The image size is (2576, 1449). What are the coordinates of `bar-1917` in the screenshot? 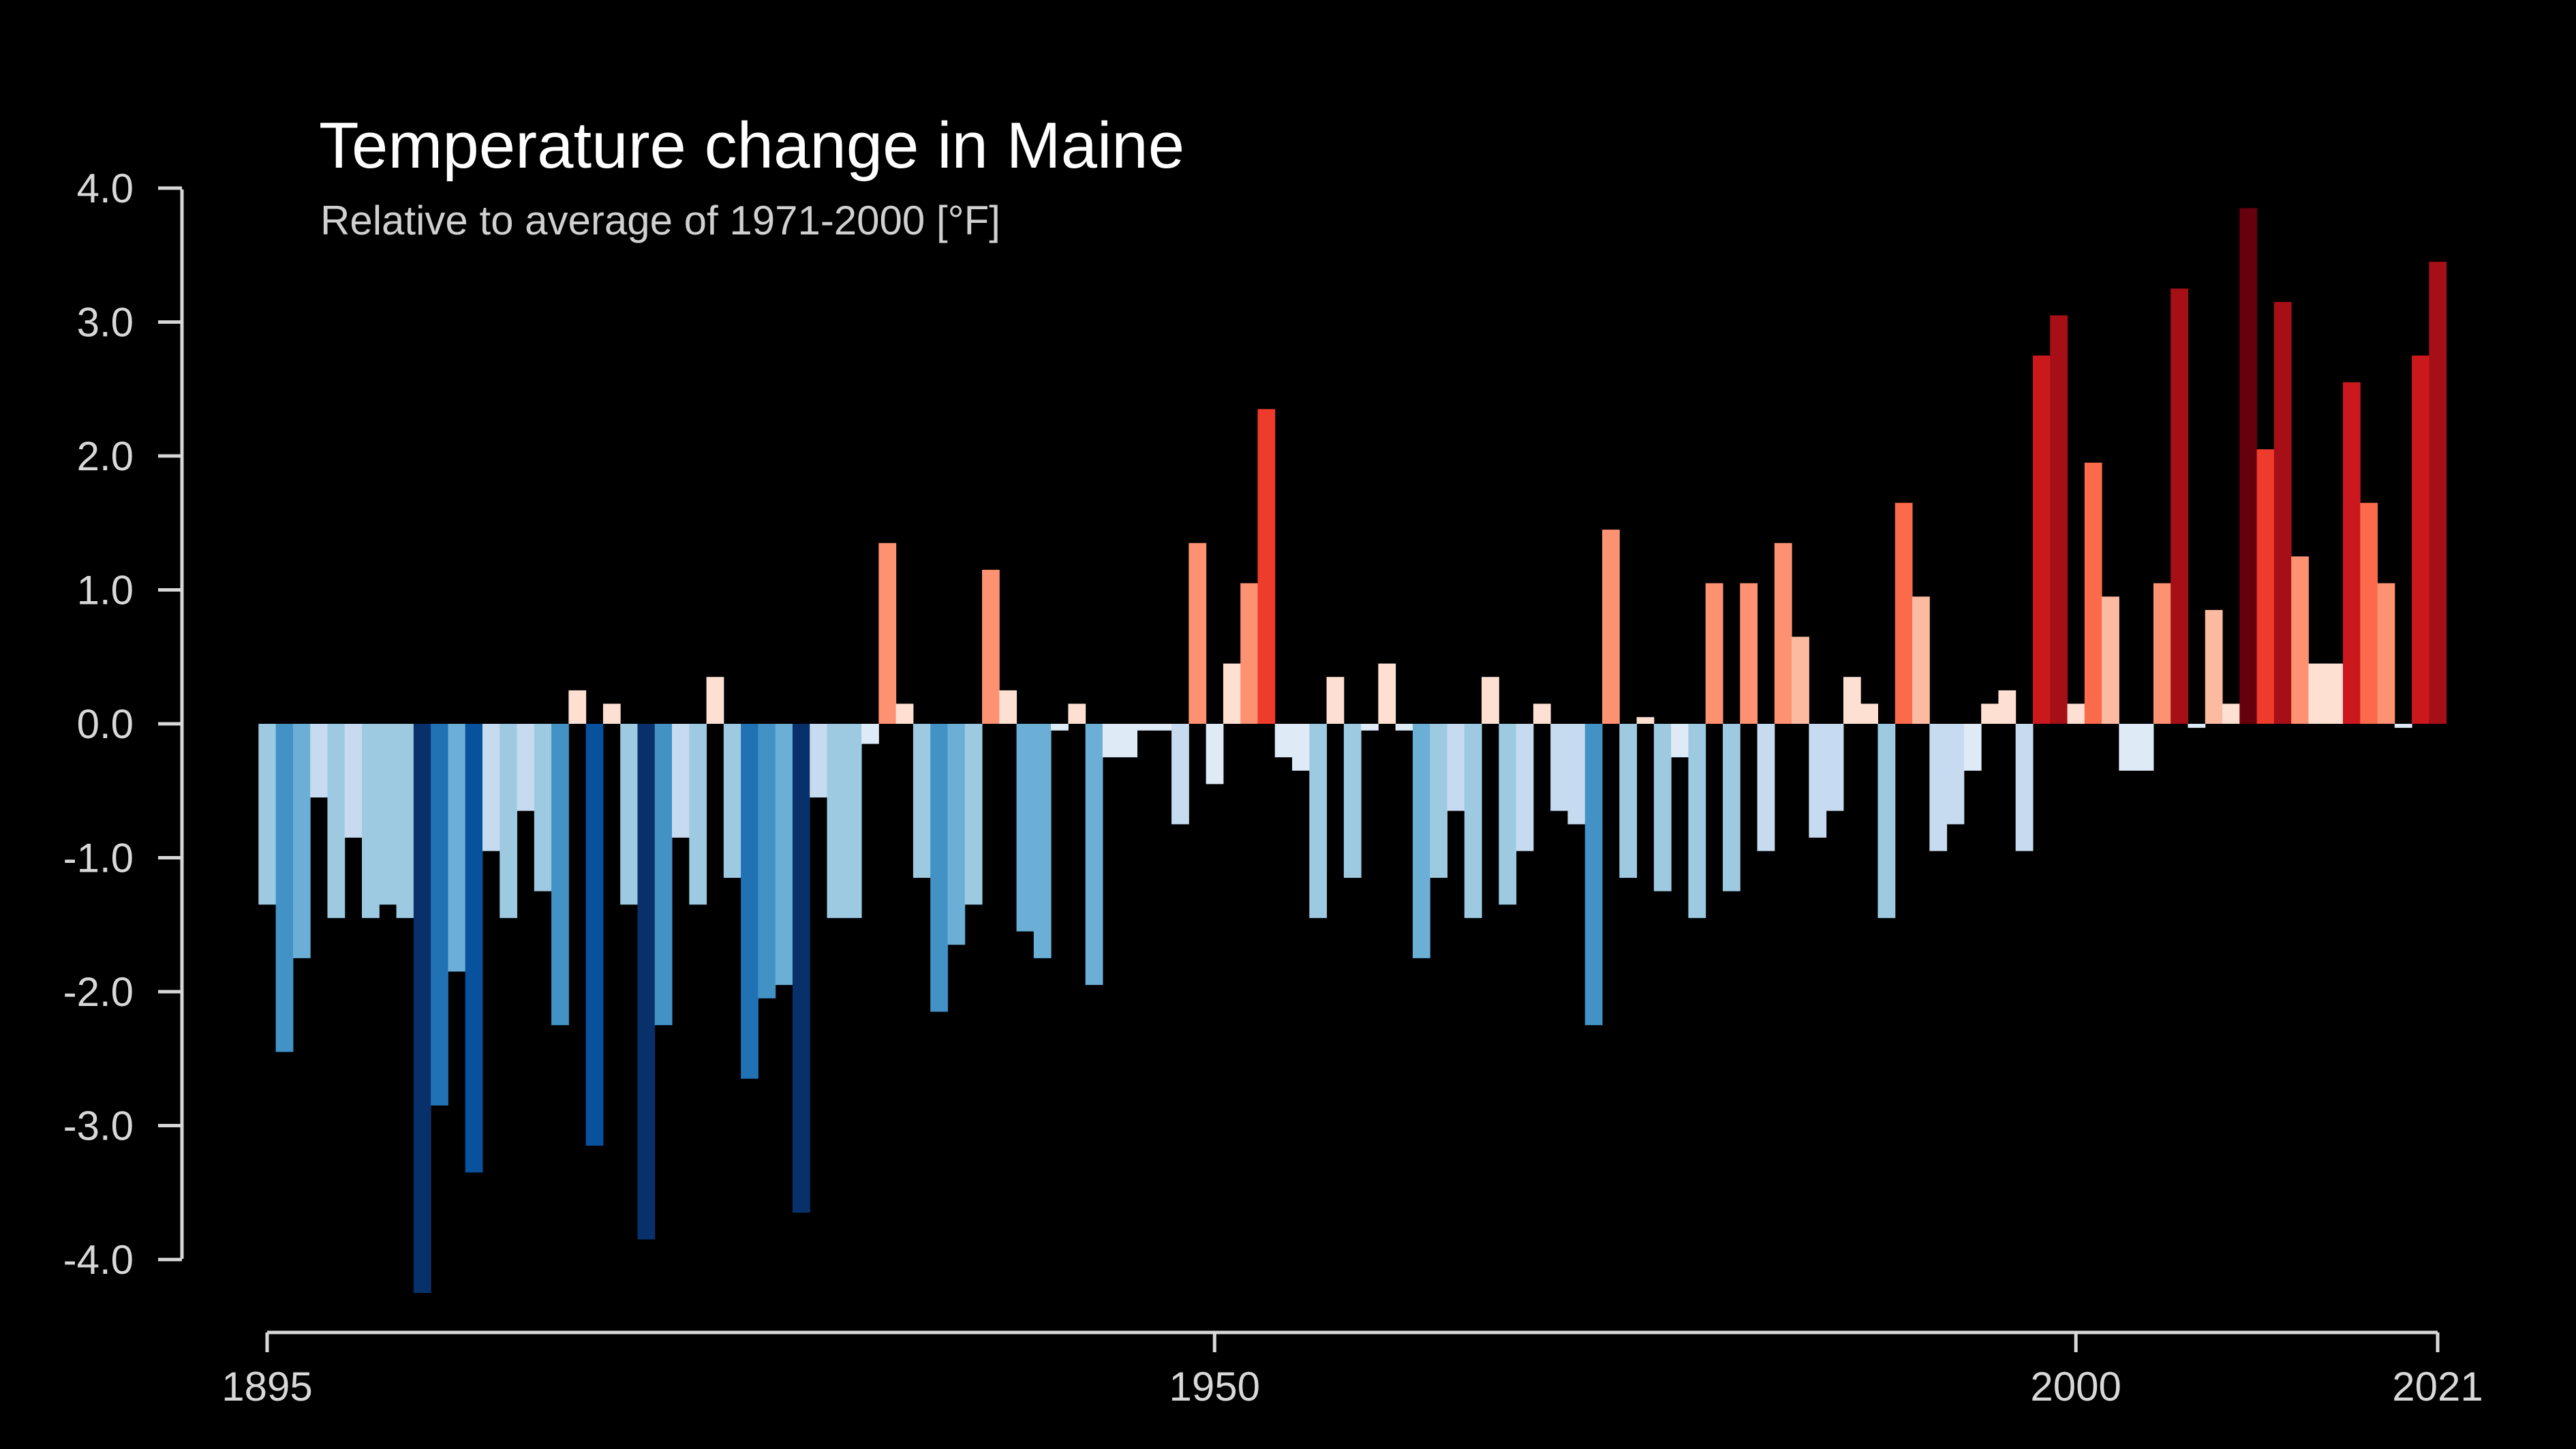 It's located at (646, 982).